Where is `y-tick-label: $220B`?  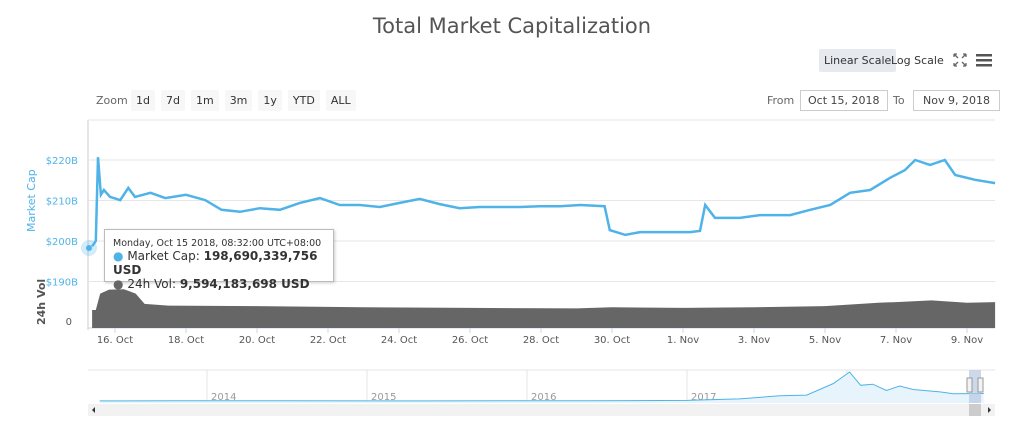
y-tick-label: $220B is located at coordinates (62, 161).